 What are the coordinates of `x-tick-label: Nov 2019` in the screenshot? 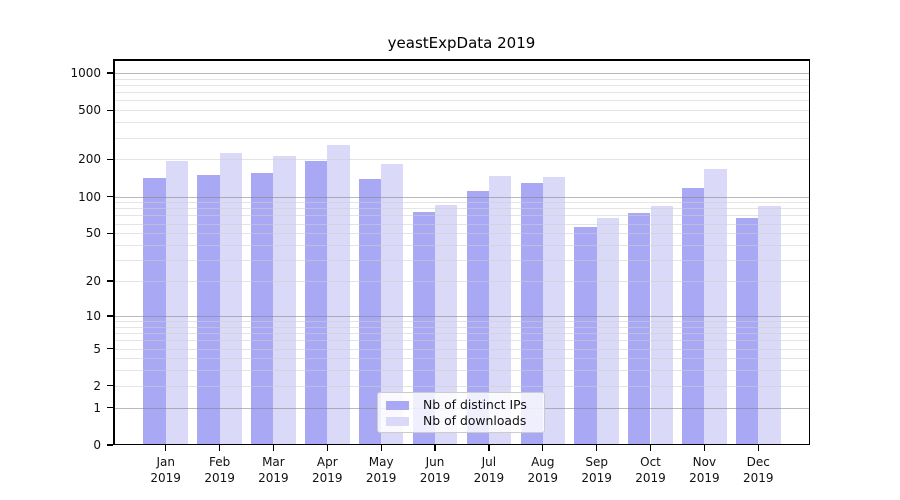 It's located at (704, 470).